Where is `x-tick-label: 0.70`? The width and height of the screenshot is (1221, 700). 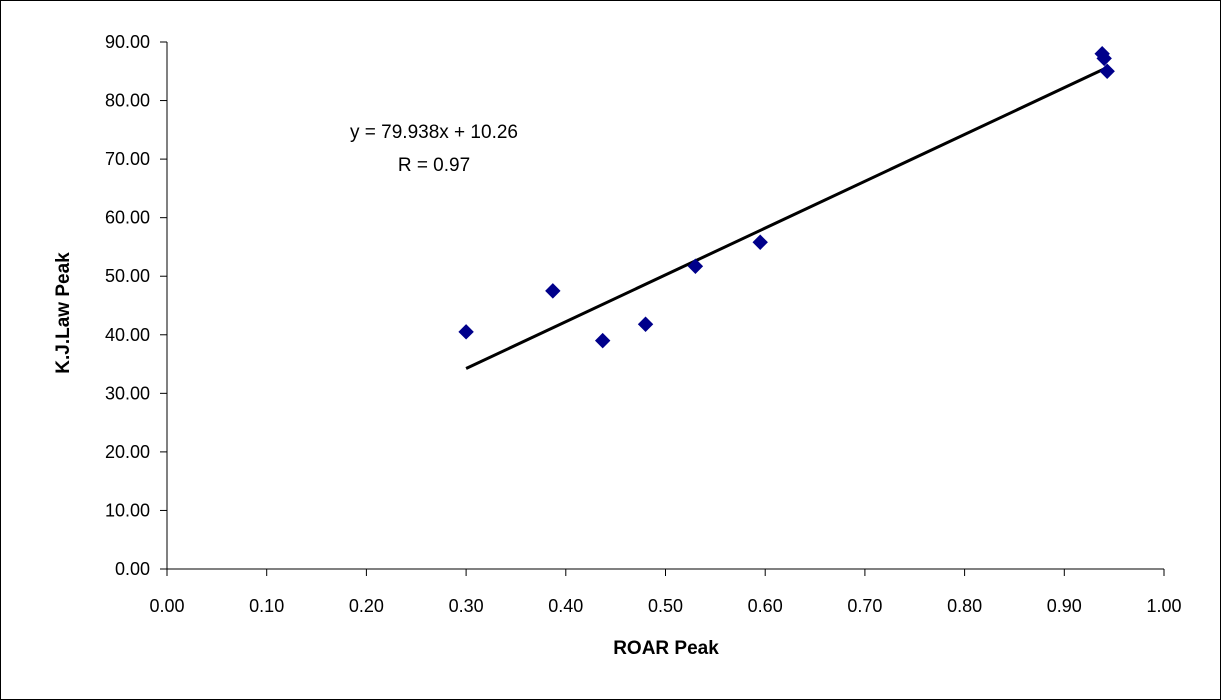
x-tick-label: 0.70 is located at coordinates (864, 606).